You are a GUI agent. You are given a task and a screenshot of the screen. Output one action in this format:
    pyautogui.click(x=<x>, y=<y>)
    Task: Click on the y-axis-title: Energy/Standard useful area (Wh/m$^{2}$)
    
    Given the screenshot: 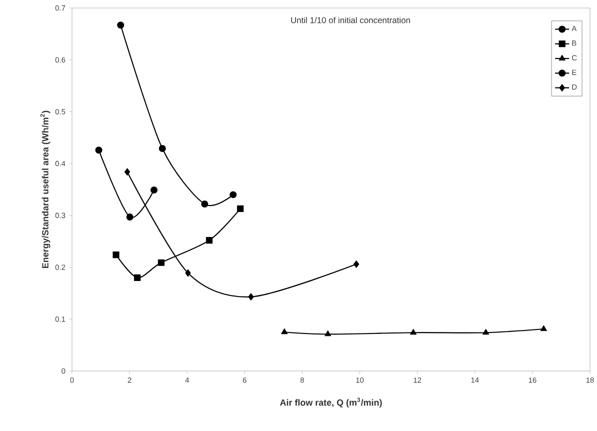 What is the action you would take?
    pyautogui.click(x=45, y=189)
    